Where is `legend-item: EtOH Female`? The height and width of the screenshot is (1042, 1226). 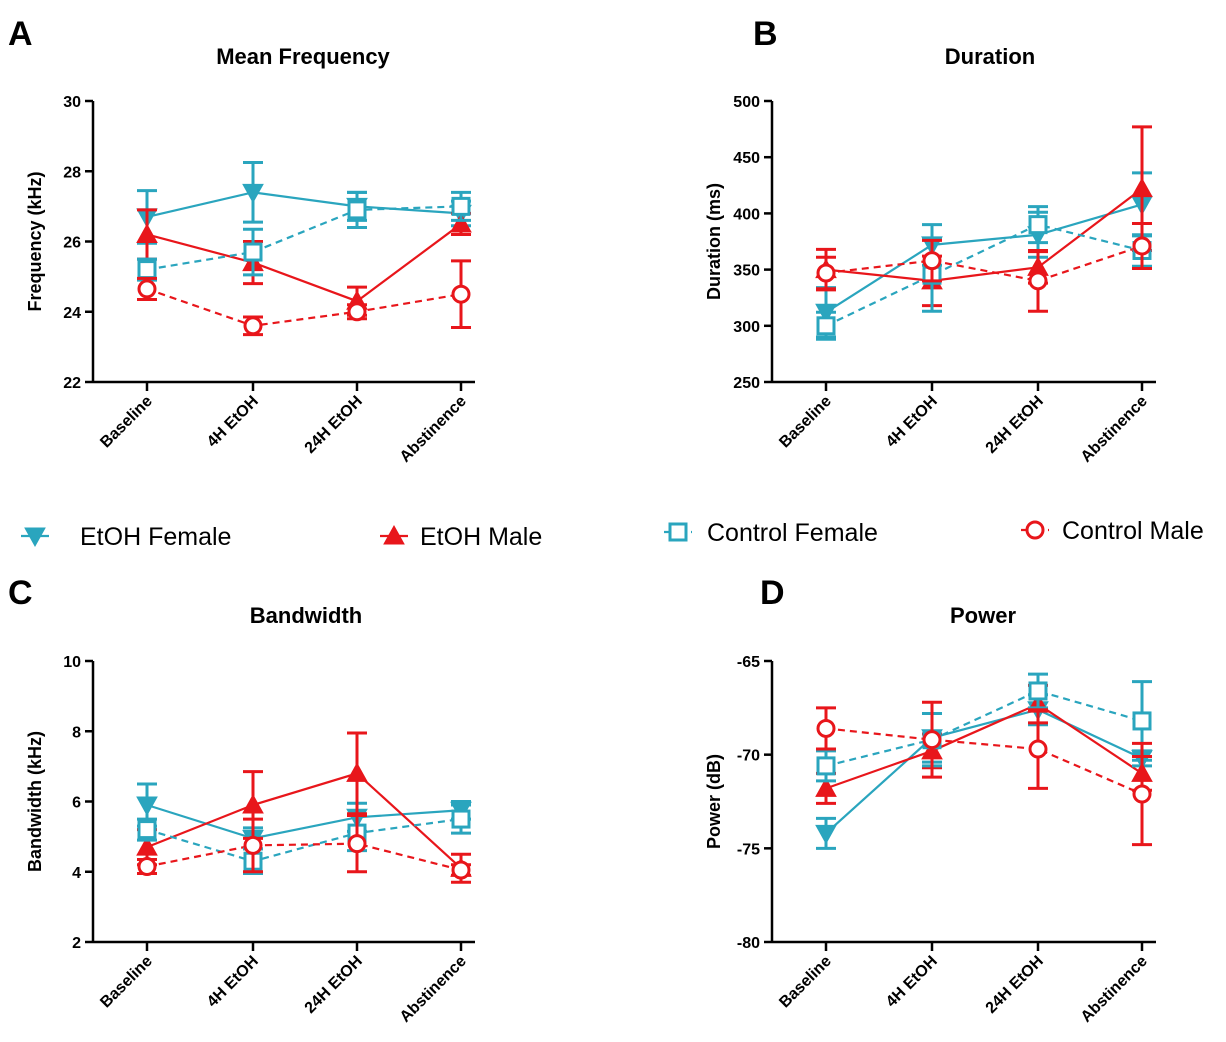 legend-item: EtOH Female is located at coordinates (126, 537).